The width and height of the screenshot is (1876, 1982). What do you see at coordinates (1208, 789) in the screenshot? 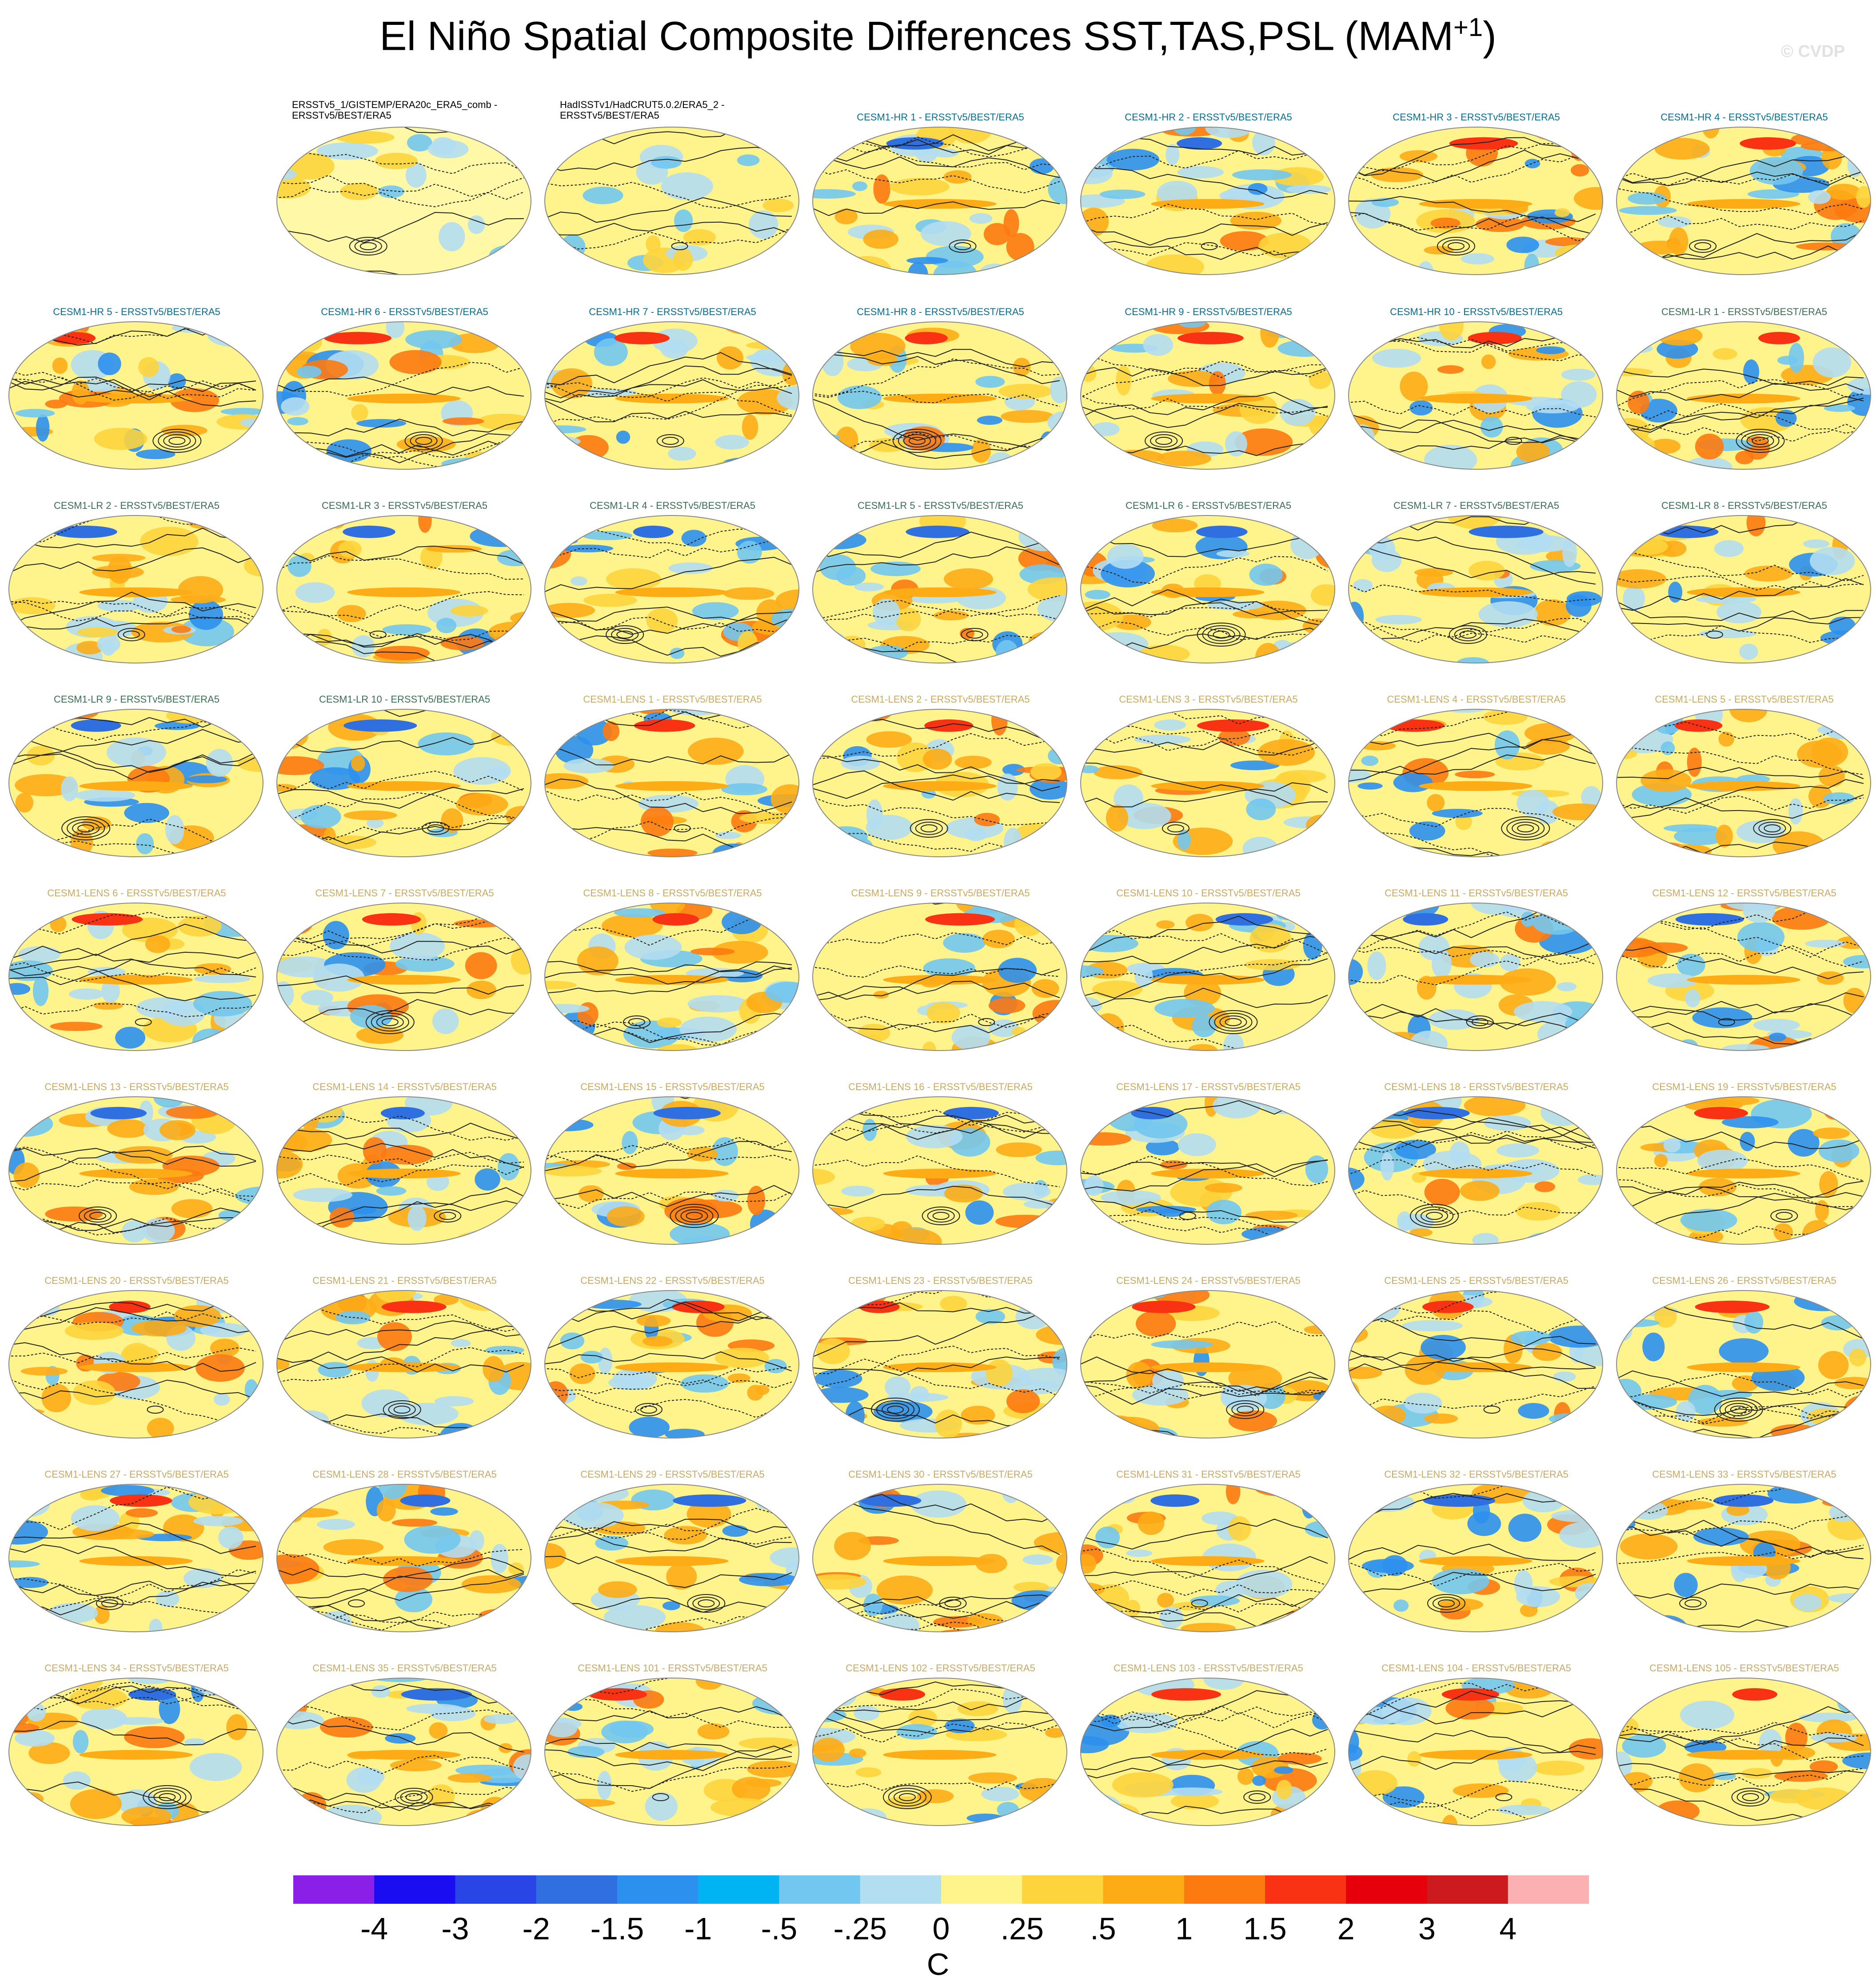
I see `map-panel: CESM1-LENS 3 - ERSSTv5/BEST/ERA5` at bounding box center [1208, 789].